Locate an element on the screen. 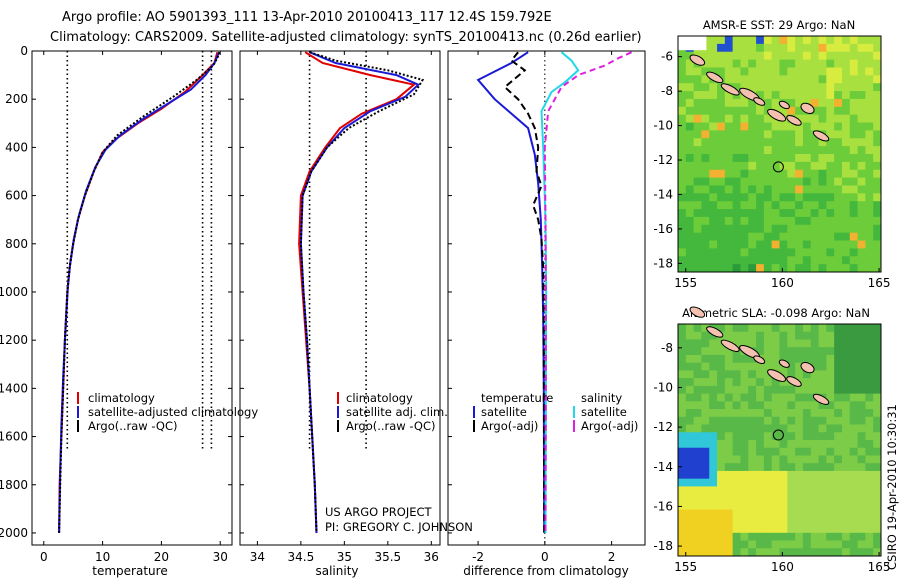  series-line is located at coordinates (588, 292).